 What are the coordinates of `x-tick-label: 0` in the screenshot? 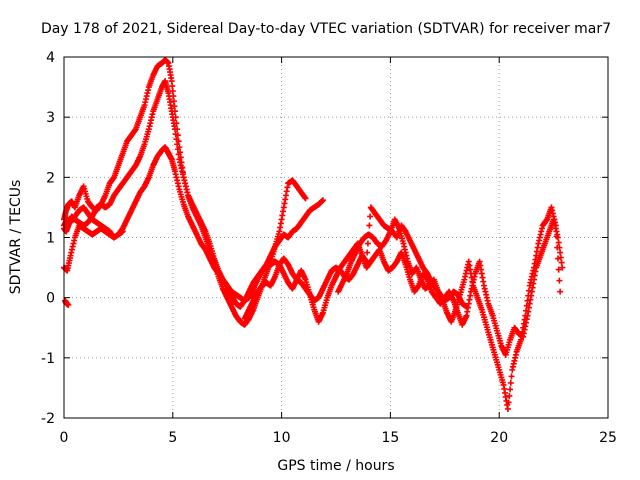 It's located at (64, 438).